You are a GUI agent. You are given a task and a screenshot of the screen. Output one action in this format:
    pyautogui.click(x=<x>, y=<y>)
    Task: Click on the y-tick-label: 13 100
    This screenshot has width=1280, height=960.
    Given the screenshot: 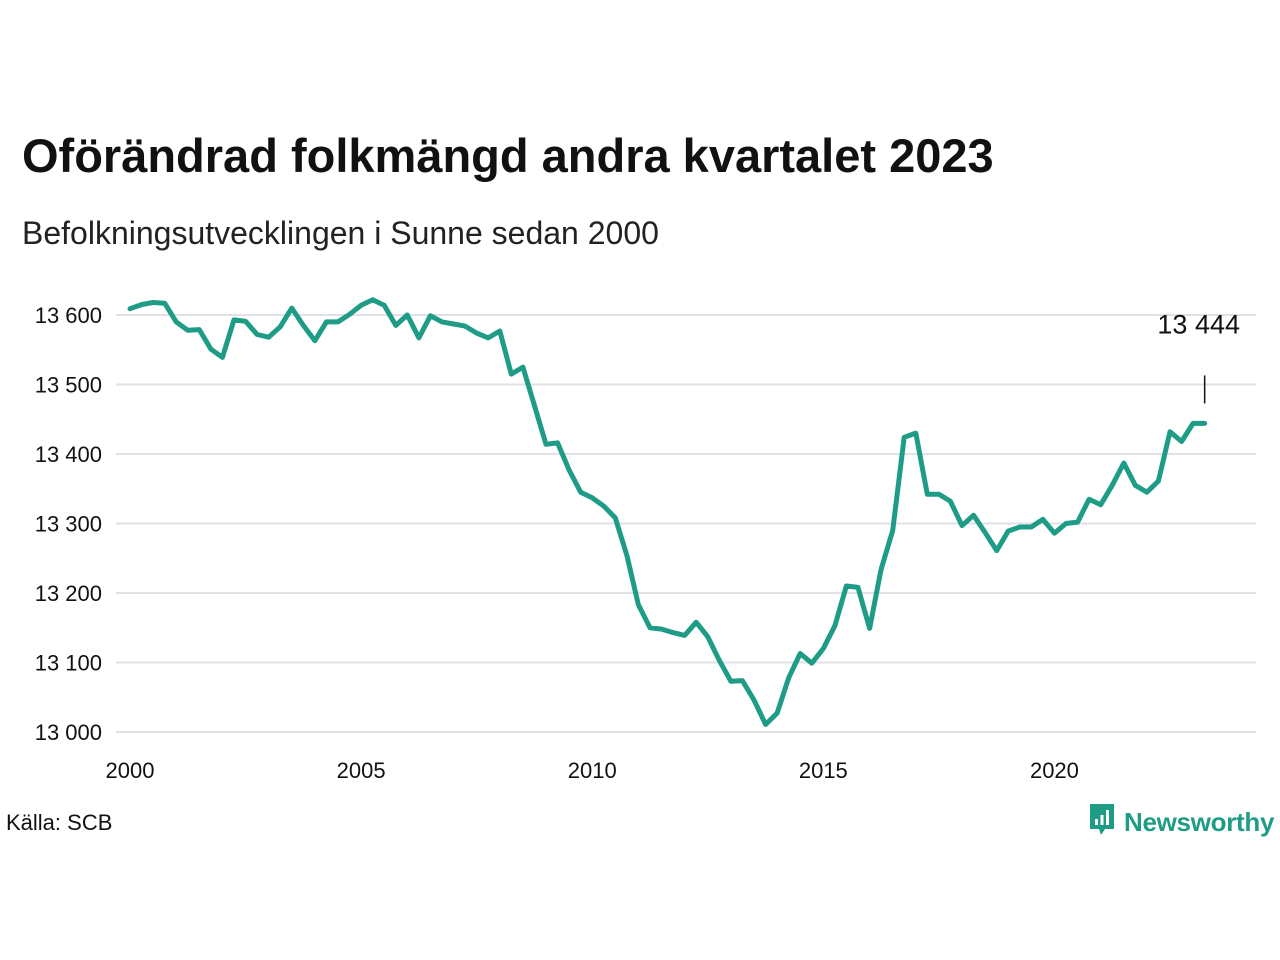 What is the action you would take?
    pyautogui.click(x=68, y=663)
    